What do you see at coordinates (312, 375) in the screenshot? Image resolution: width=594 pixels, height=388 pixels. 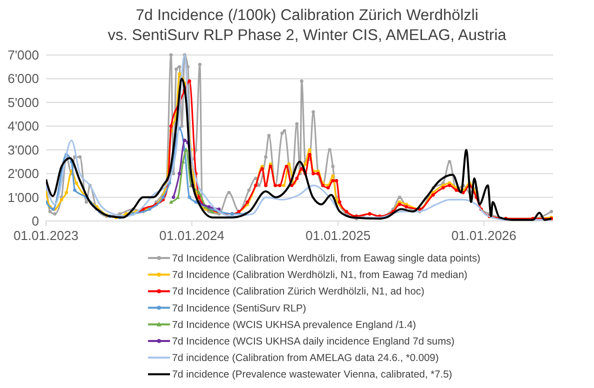 I see `legend-label: 7d incidence (Prevalence wastewater Vienna, calibrated, *7.5)` at bounding box center [312, 375].